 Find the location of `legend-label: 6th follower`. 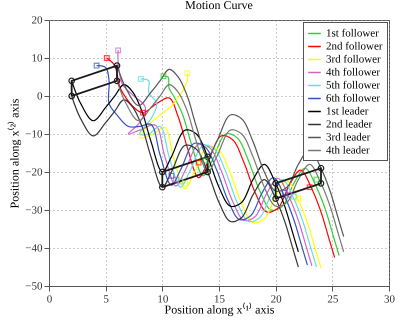

legend-label: 6th follower is located at coordinates (353, 98).